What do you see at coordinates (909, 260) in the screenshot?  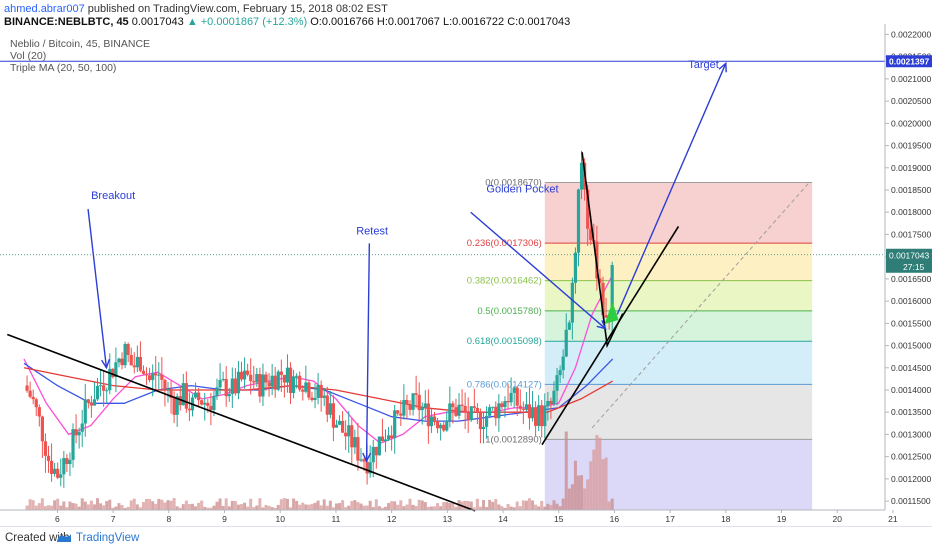 I see `last-price-tag` at bounding box center [909, 260].